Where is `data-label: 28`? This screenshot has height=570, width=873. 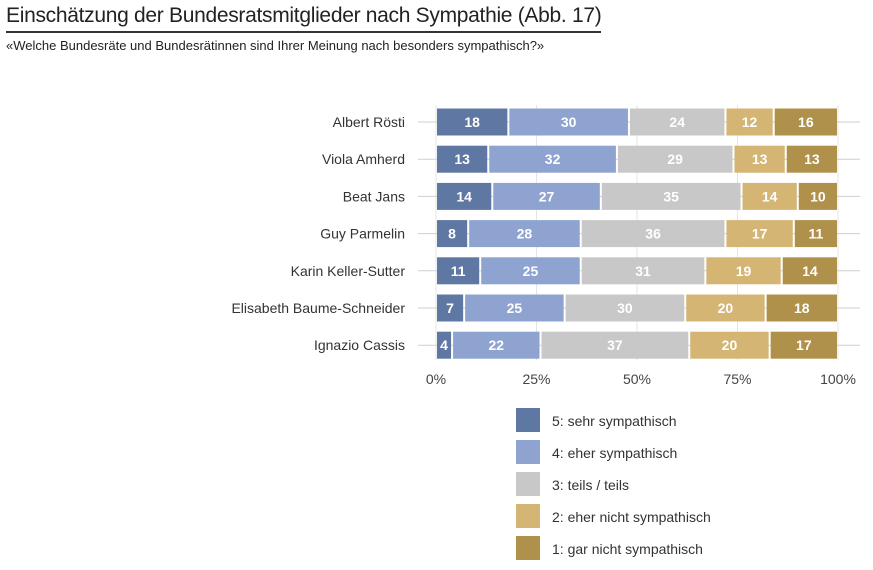
data-label: 28 is located at coordinates (525, 234).